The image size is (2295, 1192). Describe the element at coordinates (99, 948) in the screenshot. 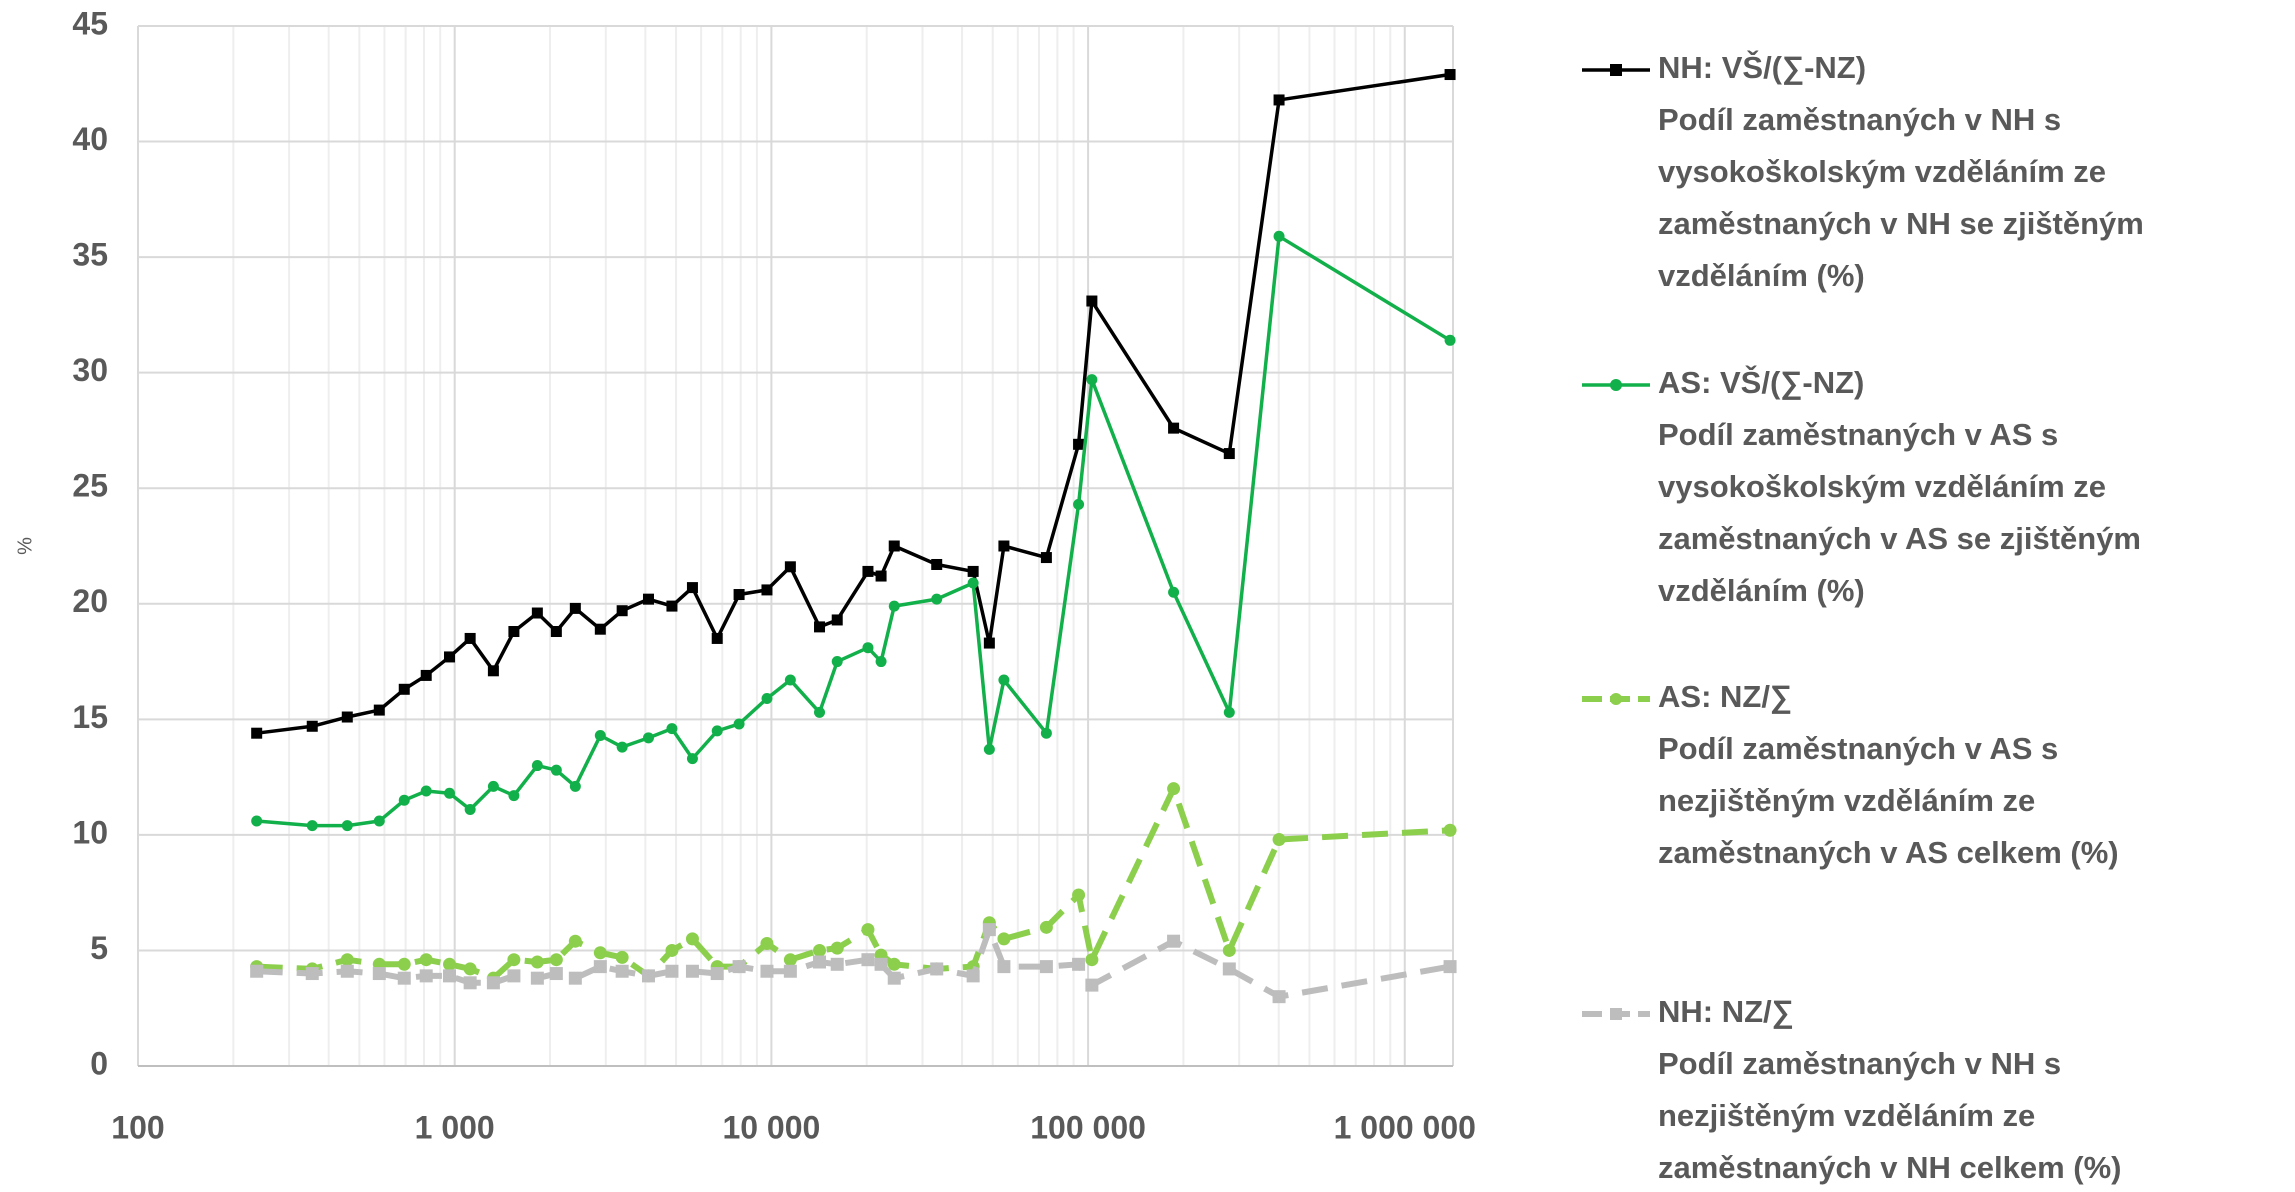

I see `y-tick-label: 5` at that location.